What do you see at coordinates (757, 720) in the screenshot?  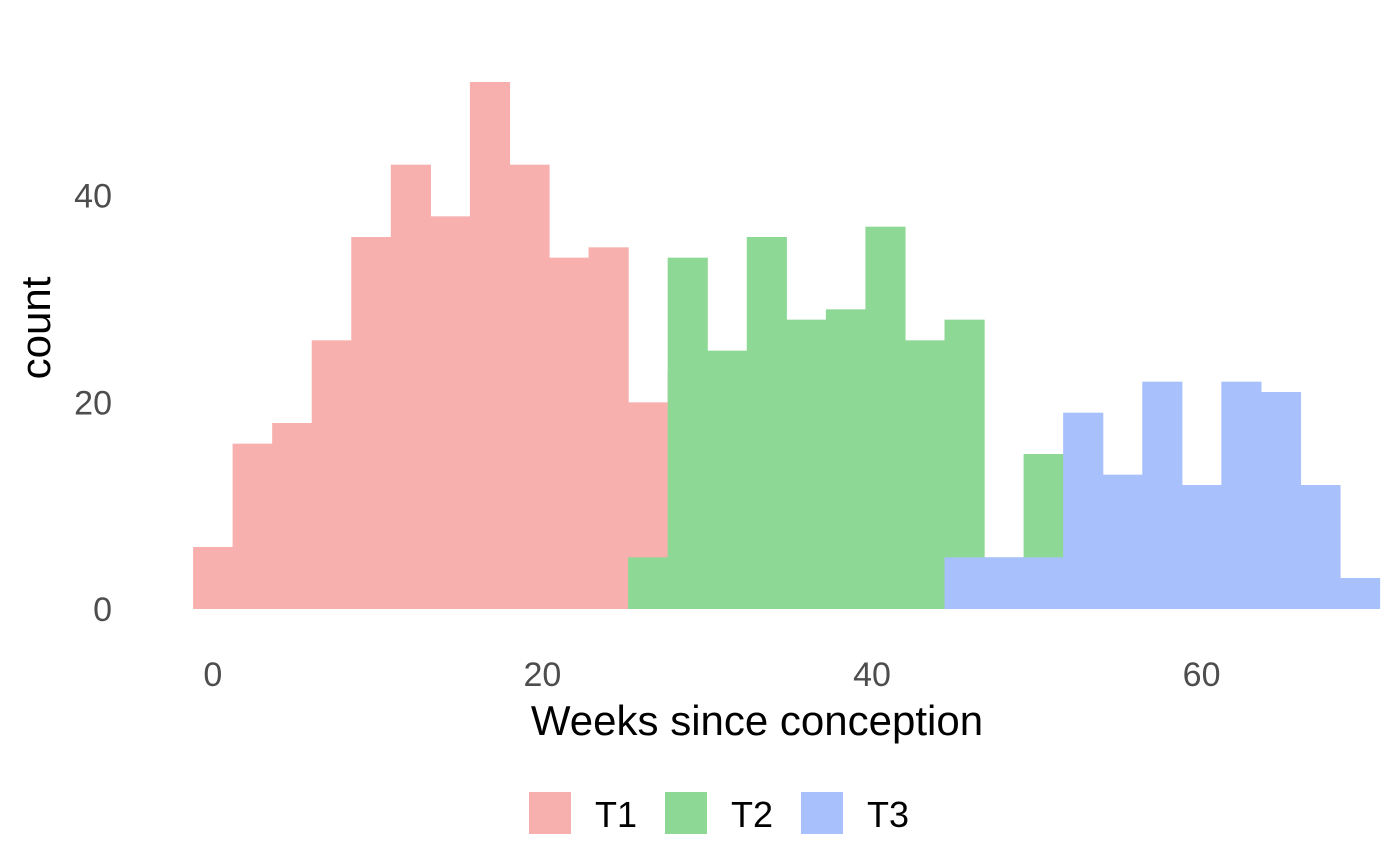 I see `x-axis-title: Weeks since conception` at bounding box center [757, 720].